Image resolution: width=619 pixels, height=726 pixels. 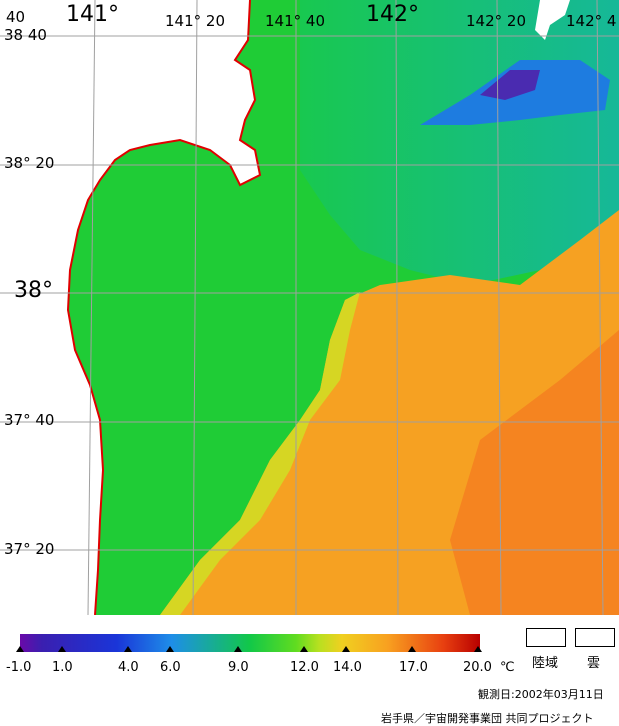 What do you see at coordinates (477, 667) in the screenshot?
I see `tick-label: 20.0` at bounding box center [477, 667].